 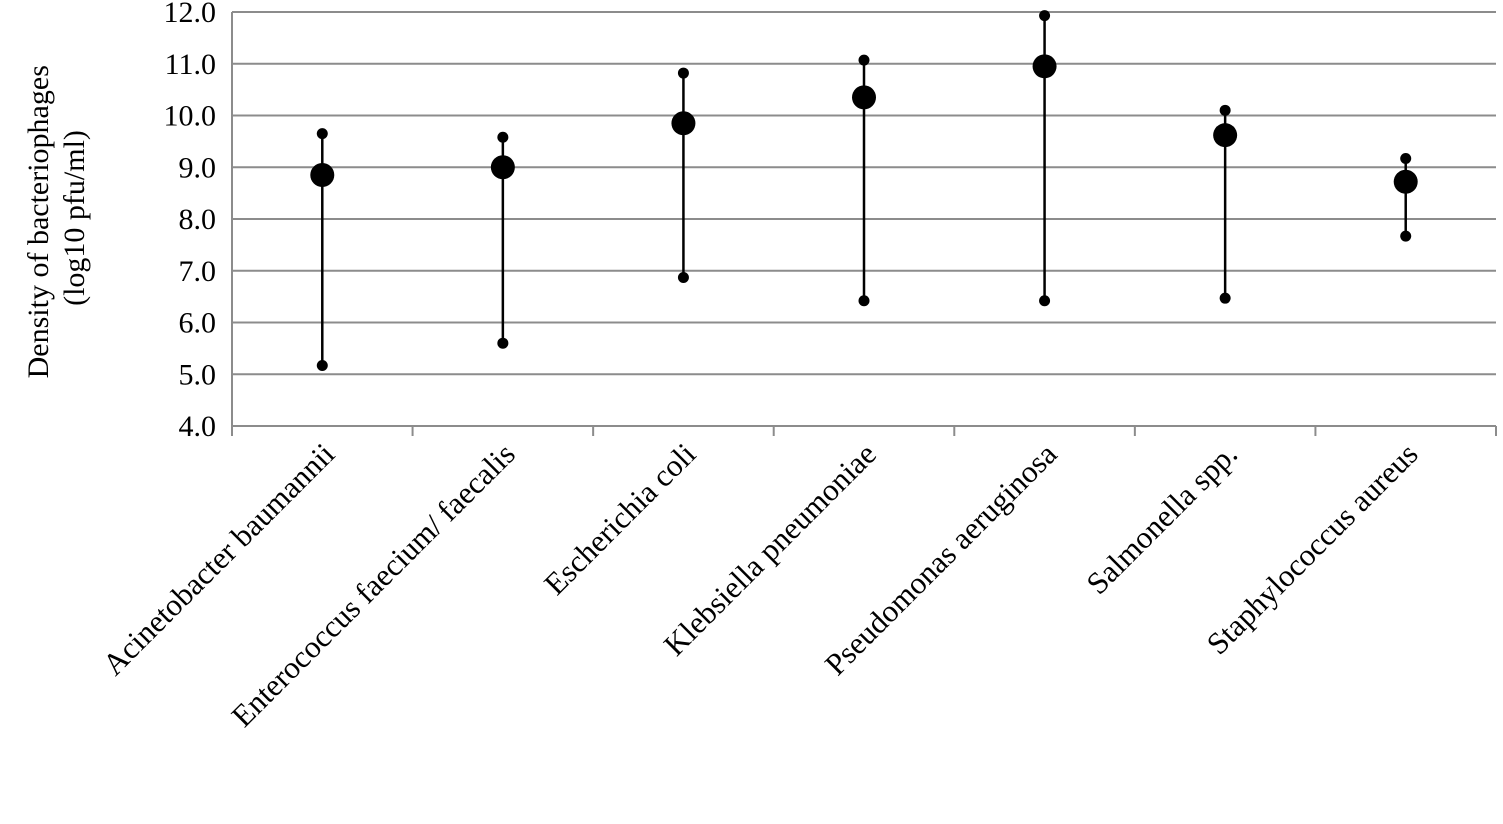 I want to click on y-tick-label: 7.0, so click(x=198, y=271).